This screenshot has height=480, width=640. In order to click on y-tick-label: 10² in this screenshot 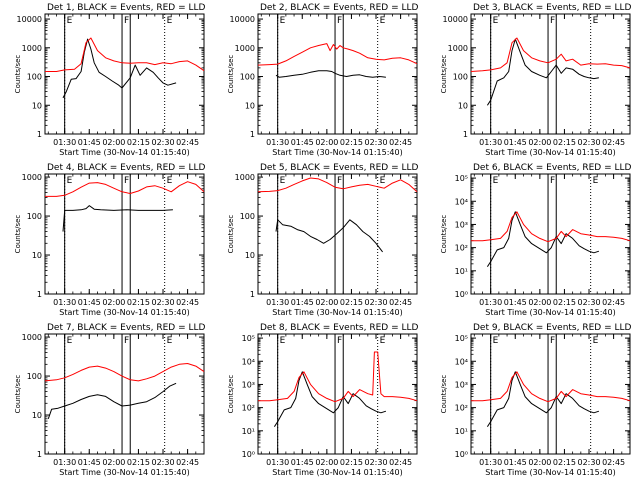, I will do `click(461, 408)`.